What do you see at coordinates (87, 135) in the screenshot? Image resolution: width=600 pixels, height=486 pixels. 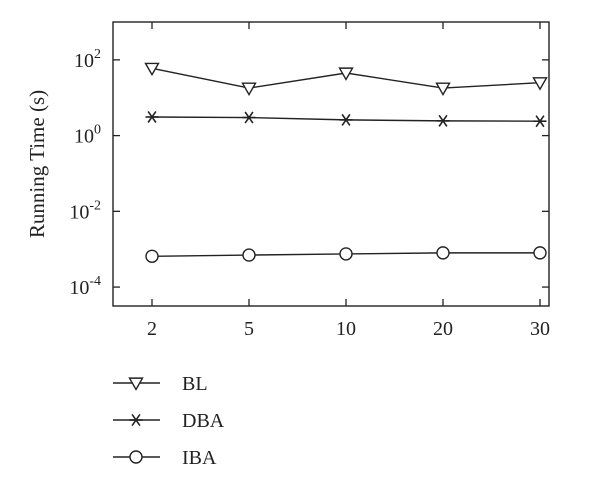 I see `y-tick-label: 10⁰` at bounding box center [87, 135].